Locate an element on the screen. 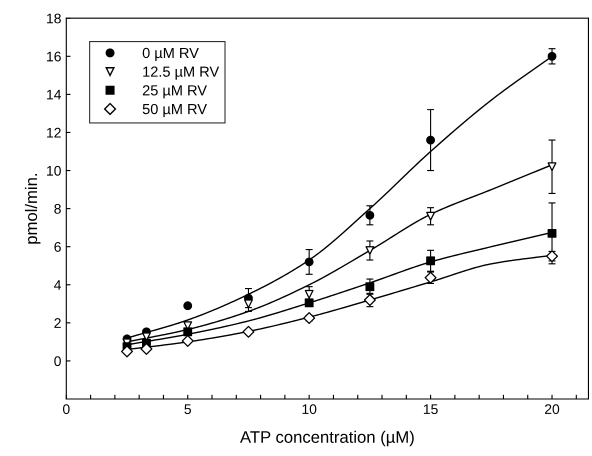 The image size is (592, 456). y-tick-label: 12 is located at coordinates (54, 133).